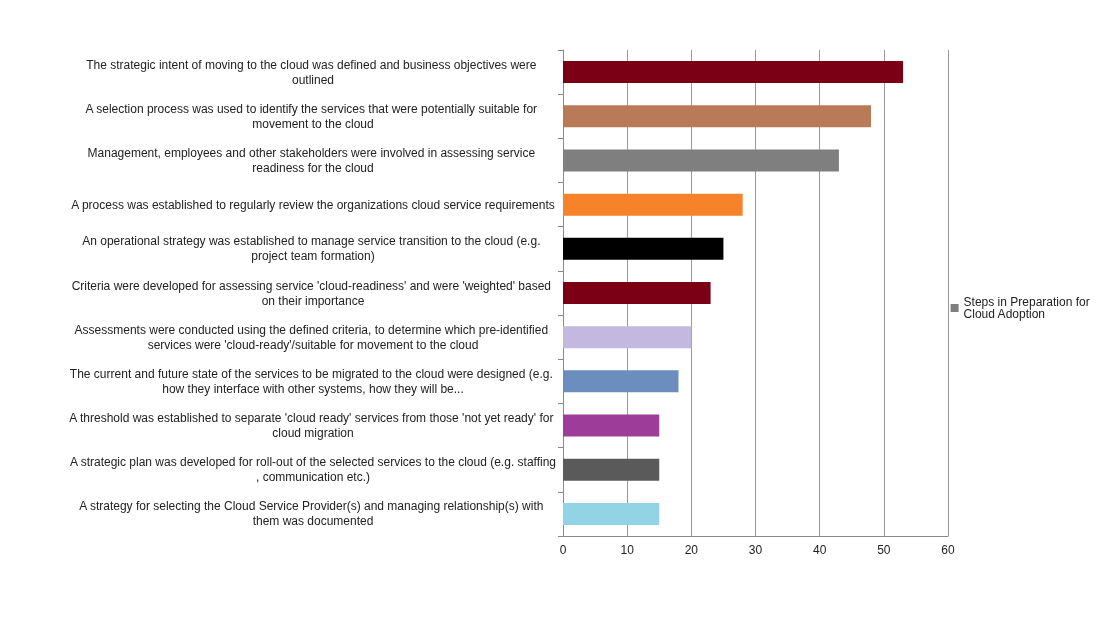  Describe the element at coordinates (313, 514) in the screenshot. I see `y-tick-label: A strategy for selecting the Cloud Service Provider(s) and managing relationship(s) with them was documented` at that location.